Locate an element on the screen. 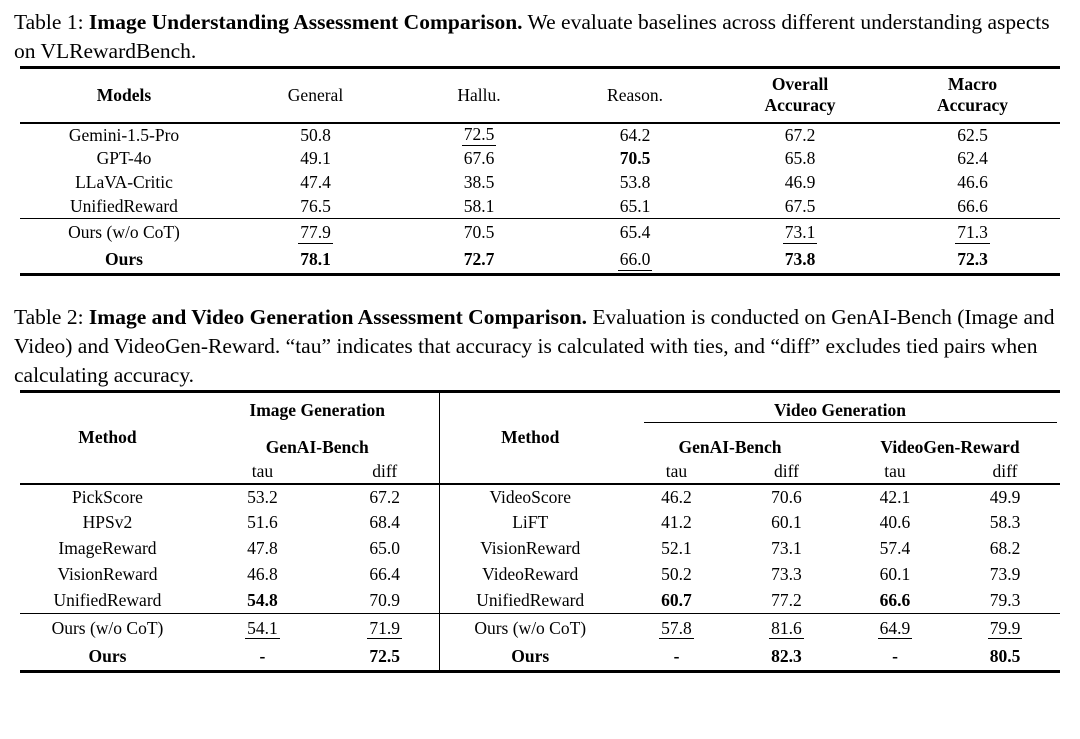 The width and height of the screenshot is (1080, 739). cell-tau: 60.1 is located at coordinates (895, 574).